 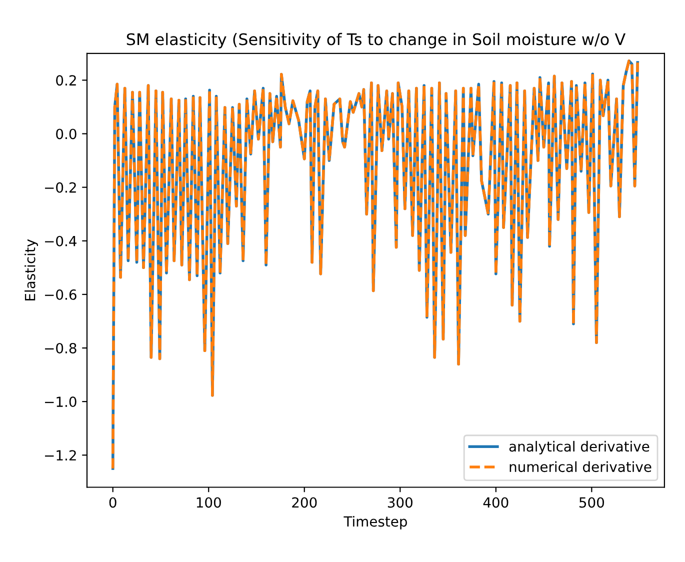 I want to click on y-tick-label: 0.0, so click(x=66, y=134).